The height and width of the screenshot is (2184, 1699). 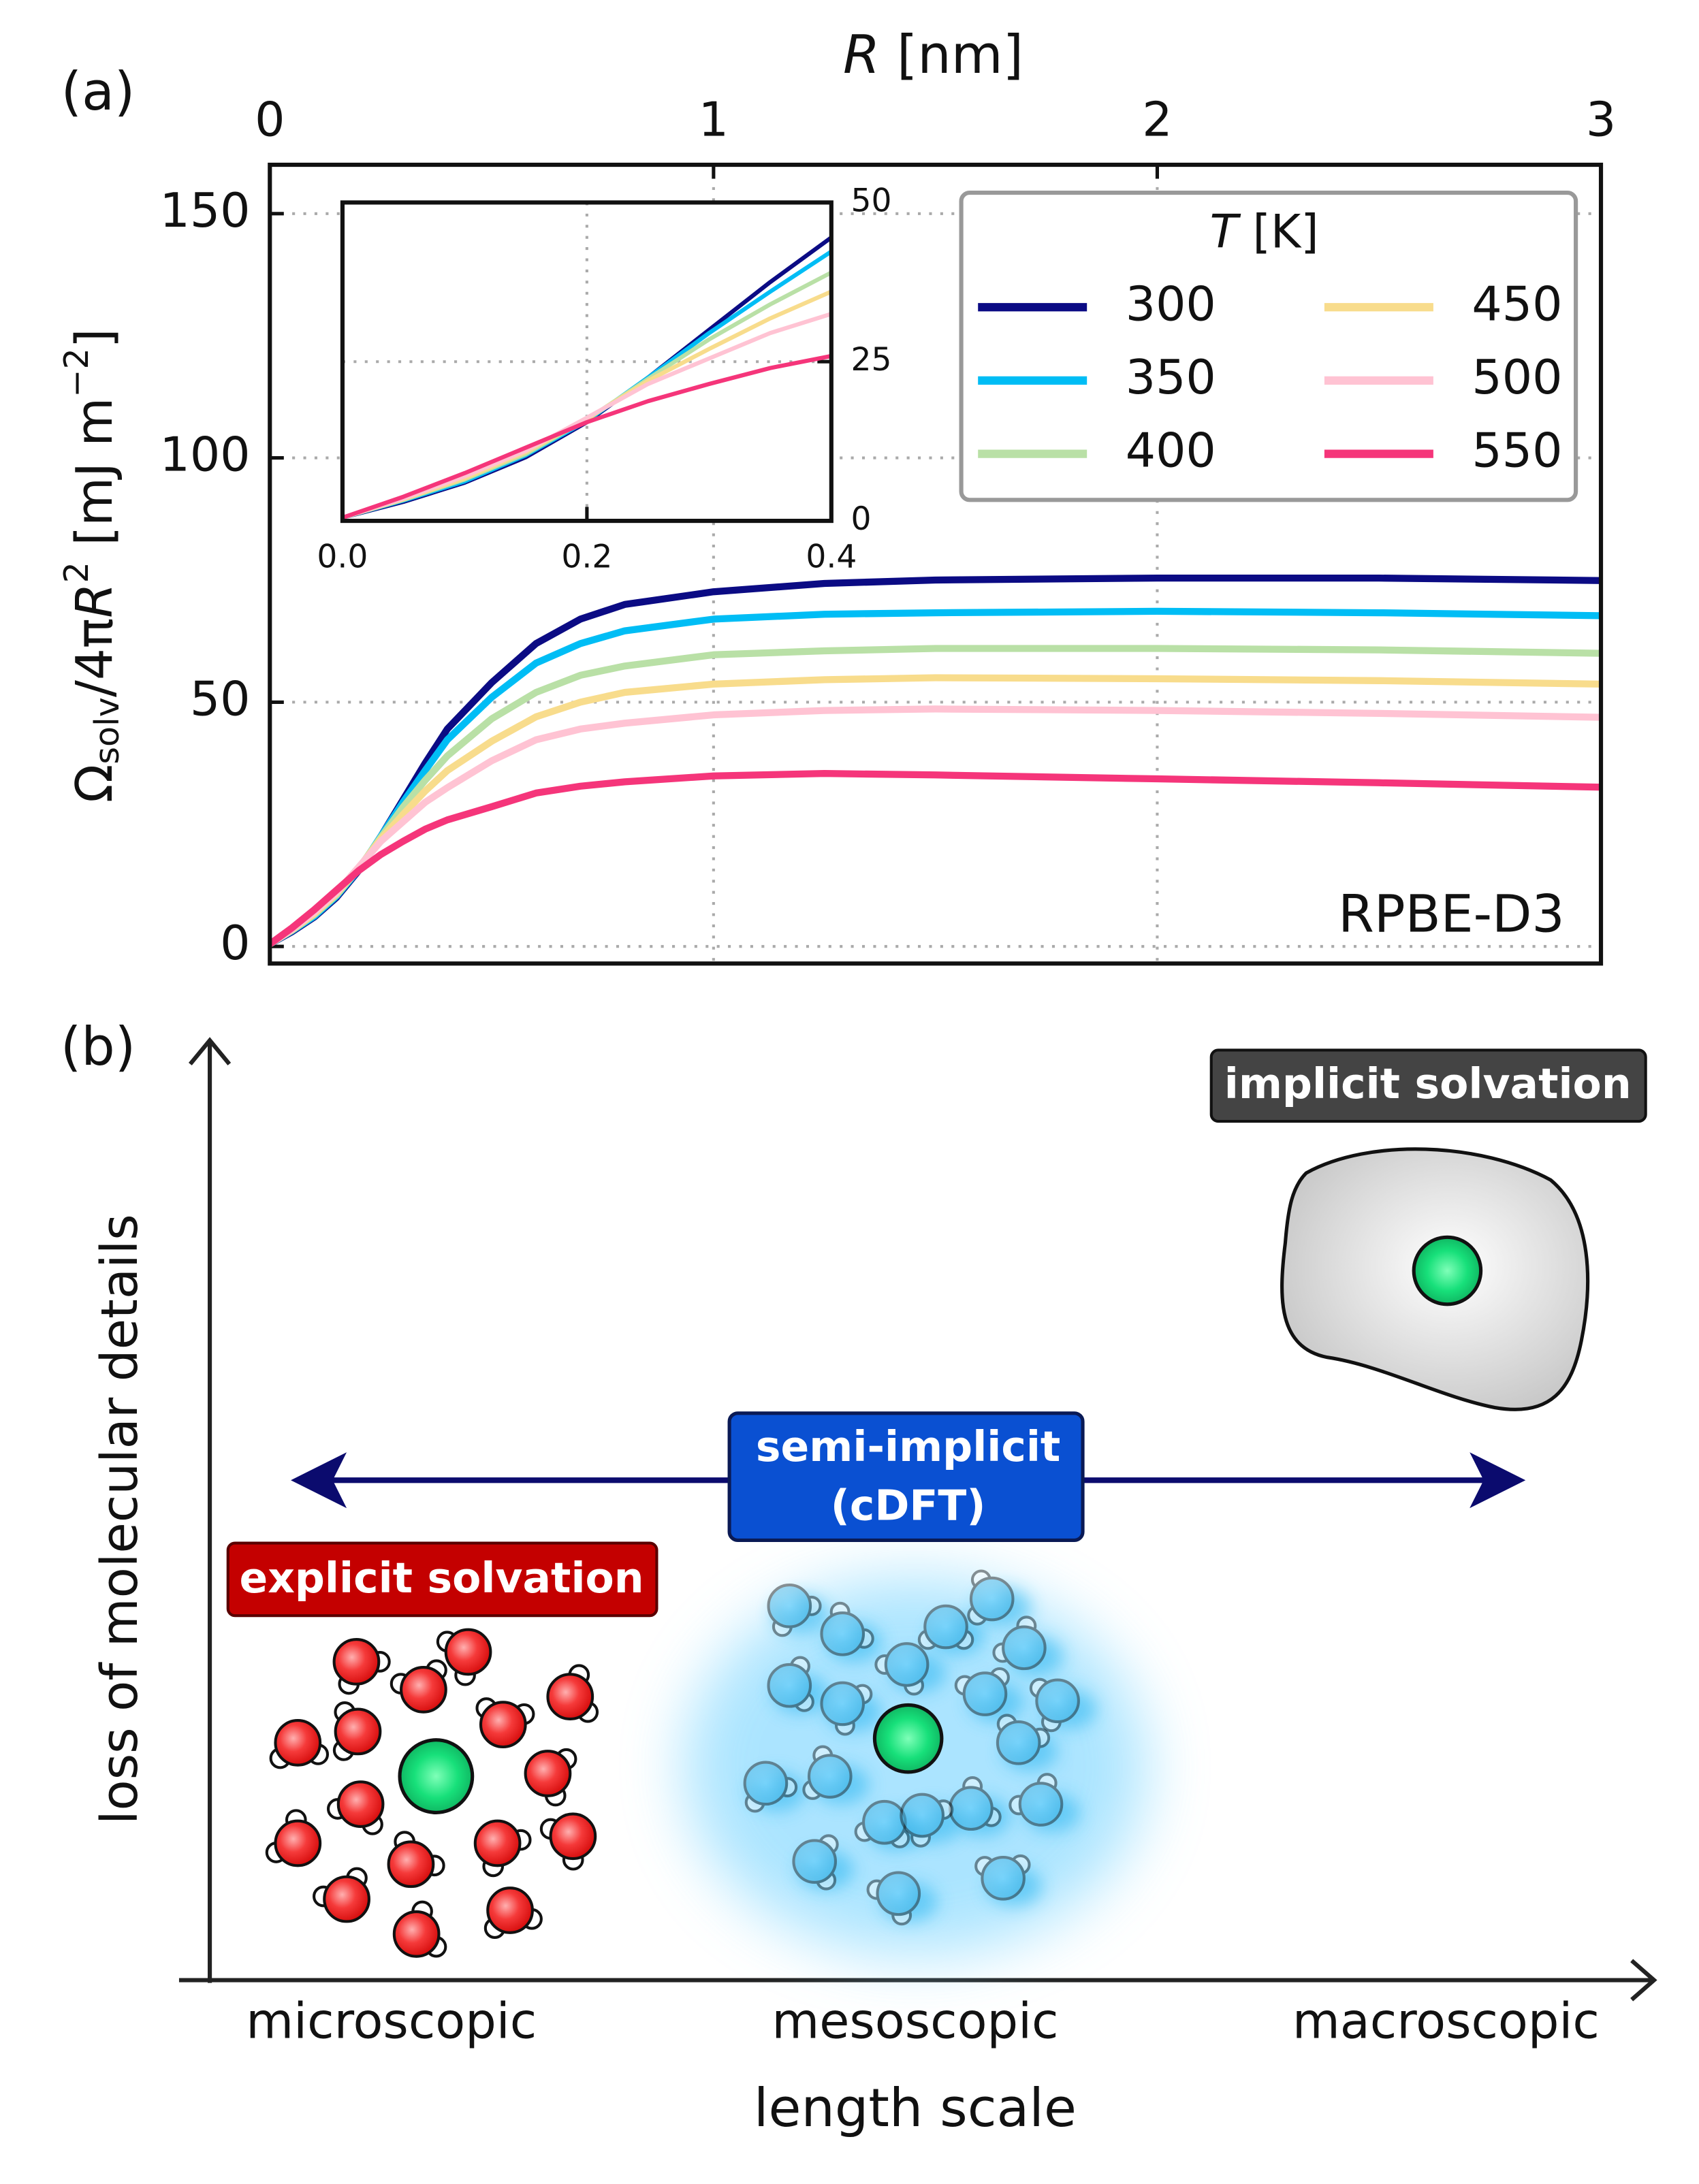 What do you see at coordinates (1601, 121) in the screenshot?
I see `x-tick-label: 3` at bounding box center [1601, 121].